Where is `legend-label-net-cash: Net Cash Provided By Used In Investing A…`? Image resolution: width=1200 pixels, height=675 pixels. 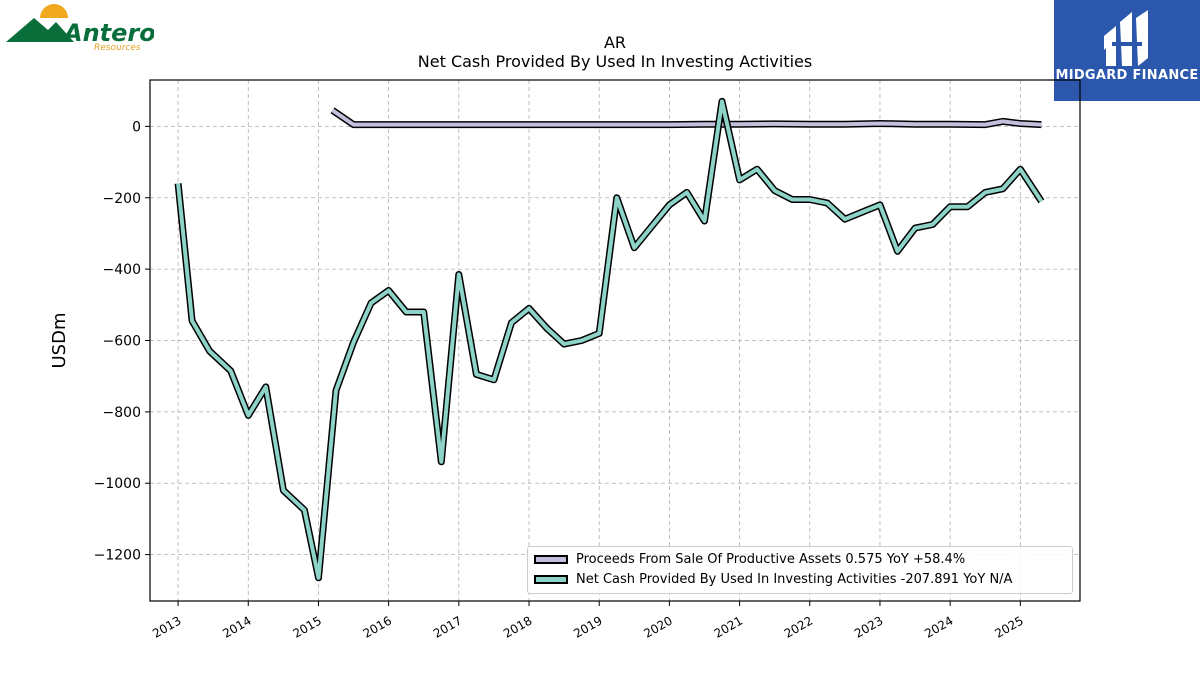
legend-label-net-cash: Net Cash Provided By Used In Investing A… is located at coordinates (794, 579).